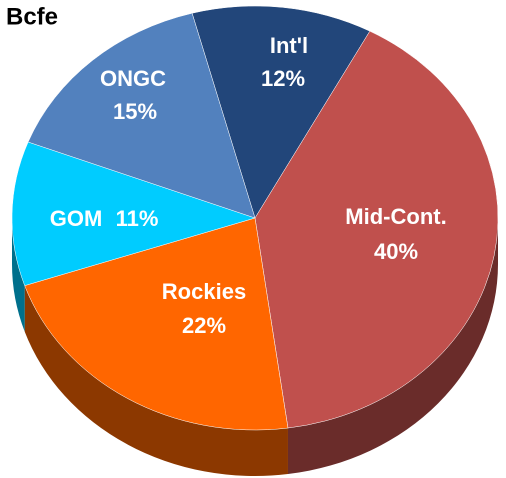  I want to click on chart-title: Bcfe, so click(32, 16).